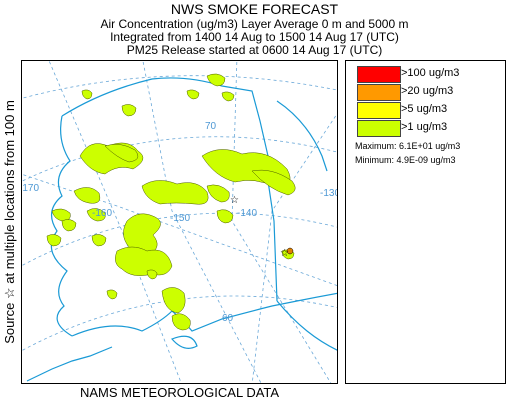 The height and width of the screenshot is (401, 509). Describe the element at coordinates (247, 213) in the screenshot. I see `lon-label-m140: -140` at that location.